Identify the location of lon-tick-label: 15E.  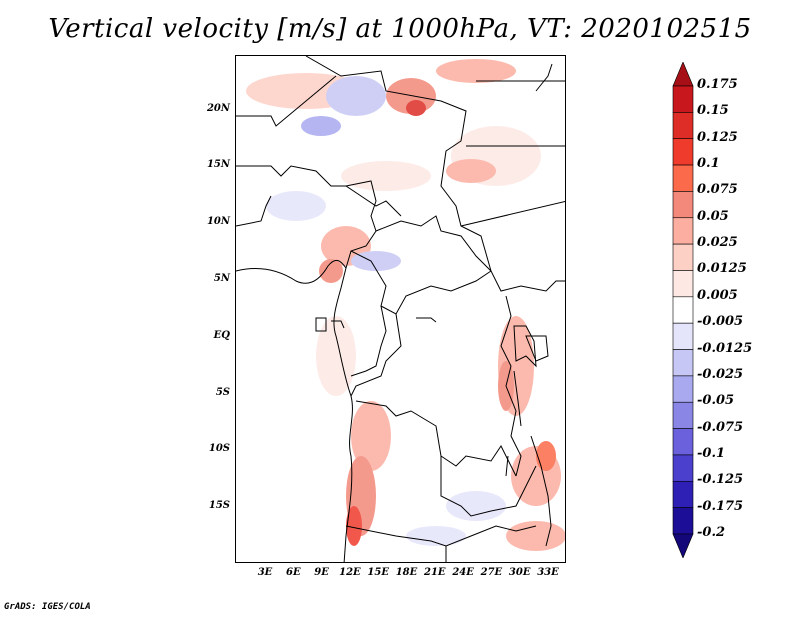
(378, 572).